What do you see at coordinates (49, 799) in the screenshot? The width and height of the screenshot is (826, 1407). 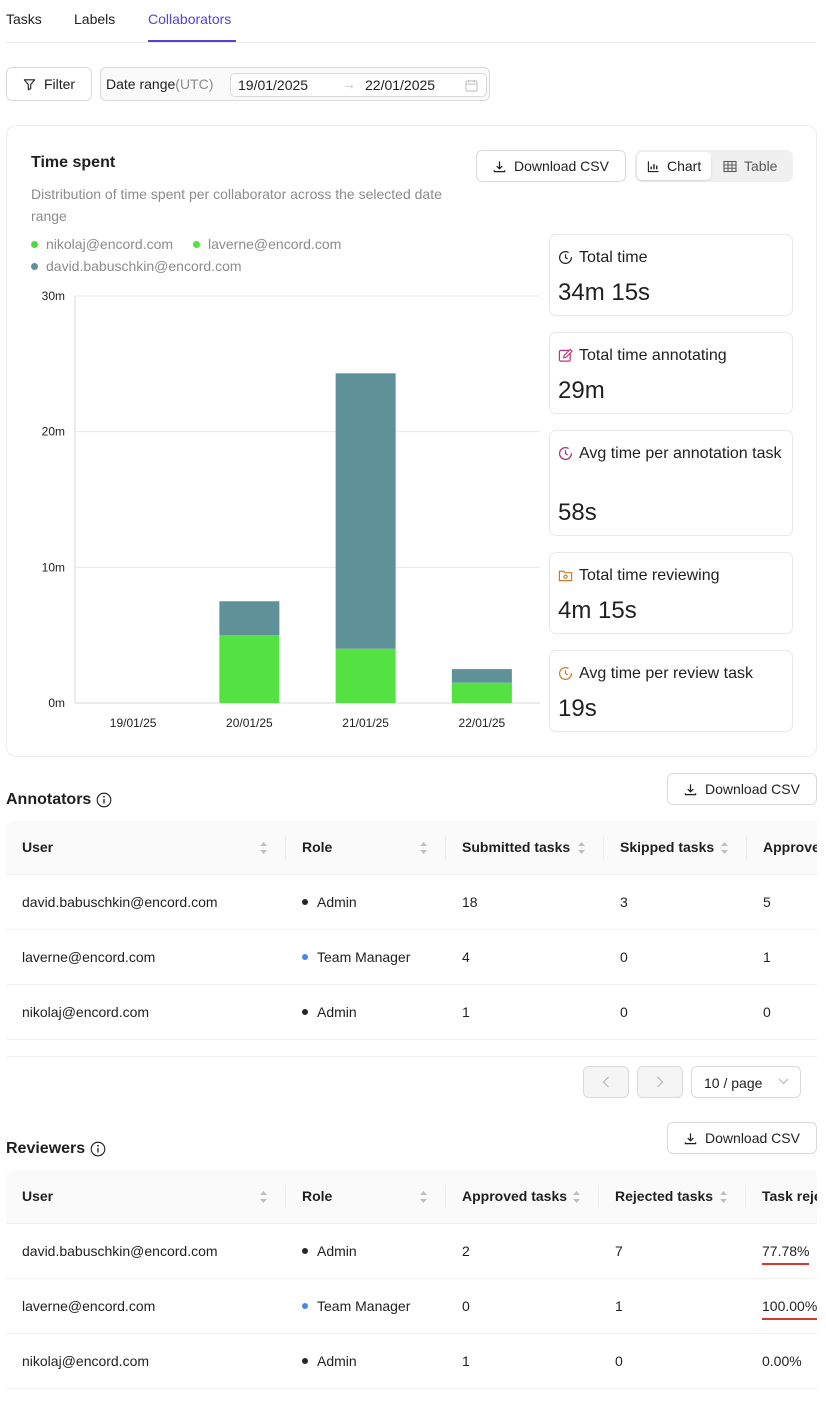 I see `annotators-title-text: Annotators` at bounding box center [49, 799].